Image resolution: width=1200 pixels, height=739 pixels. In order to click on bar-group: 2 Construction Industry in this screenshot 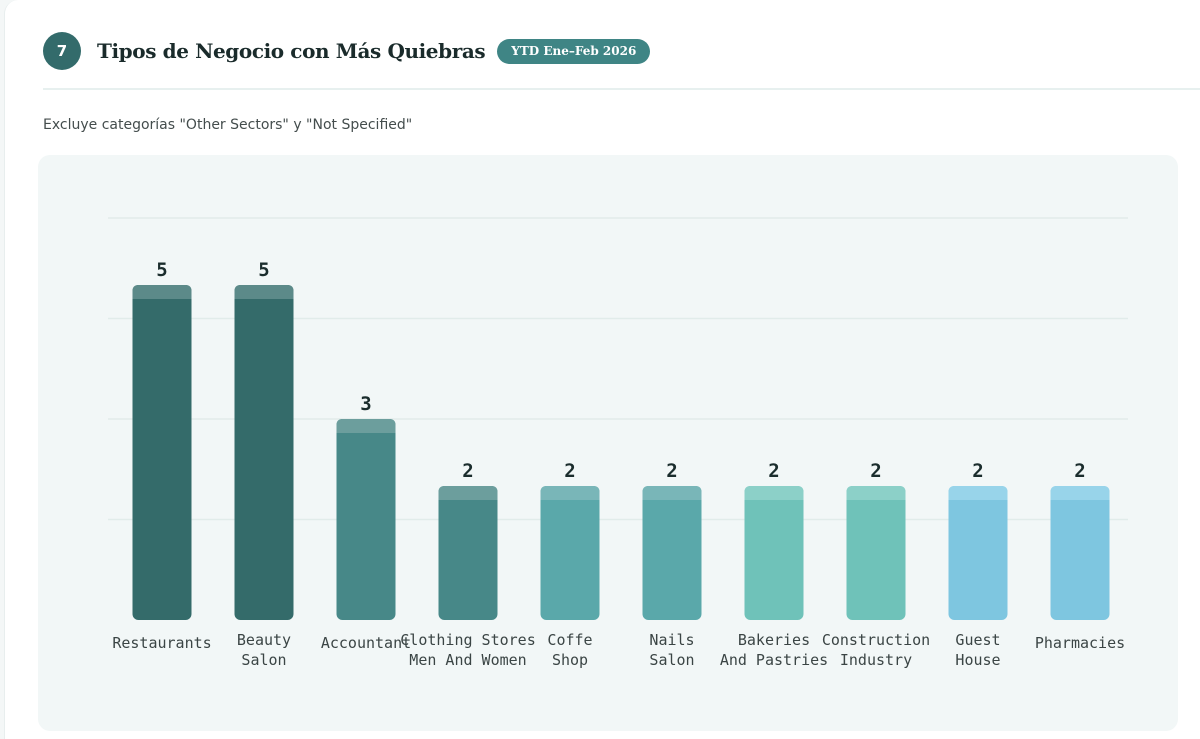, I will do `click(876, 564)`.